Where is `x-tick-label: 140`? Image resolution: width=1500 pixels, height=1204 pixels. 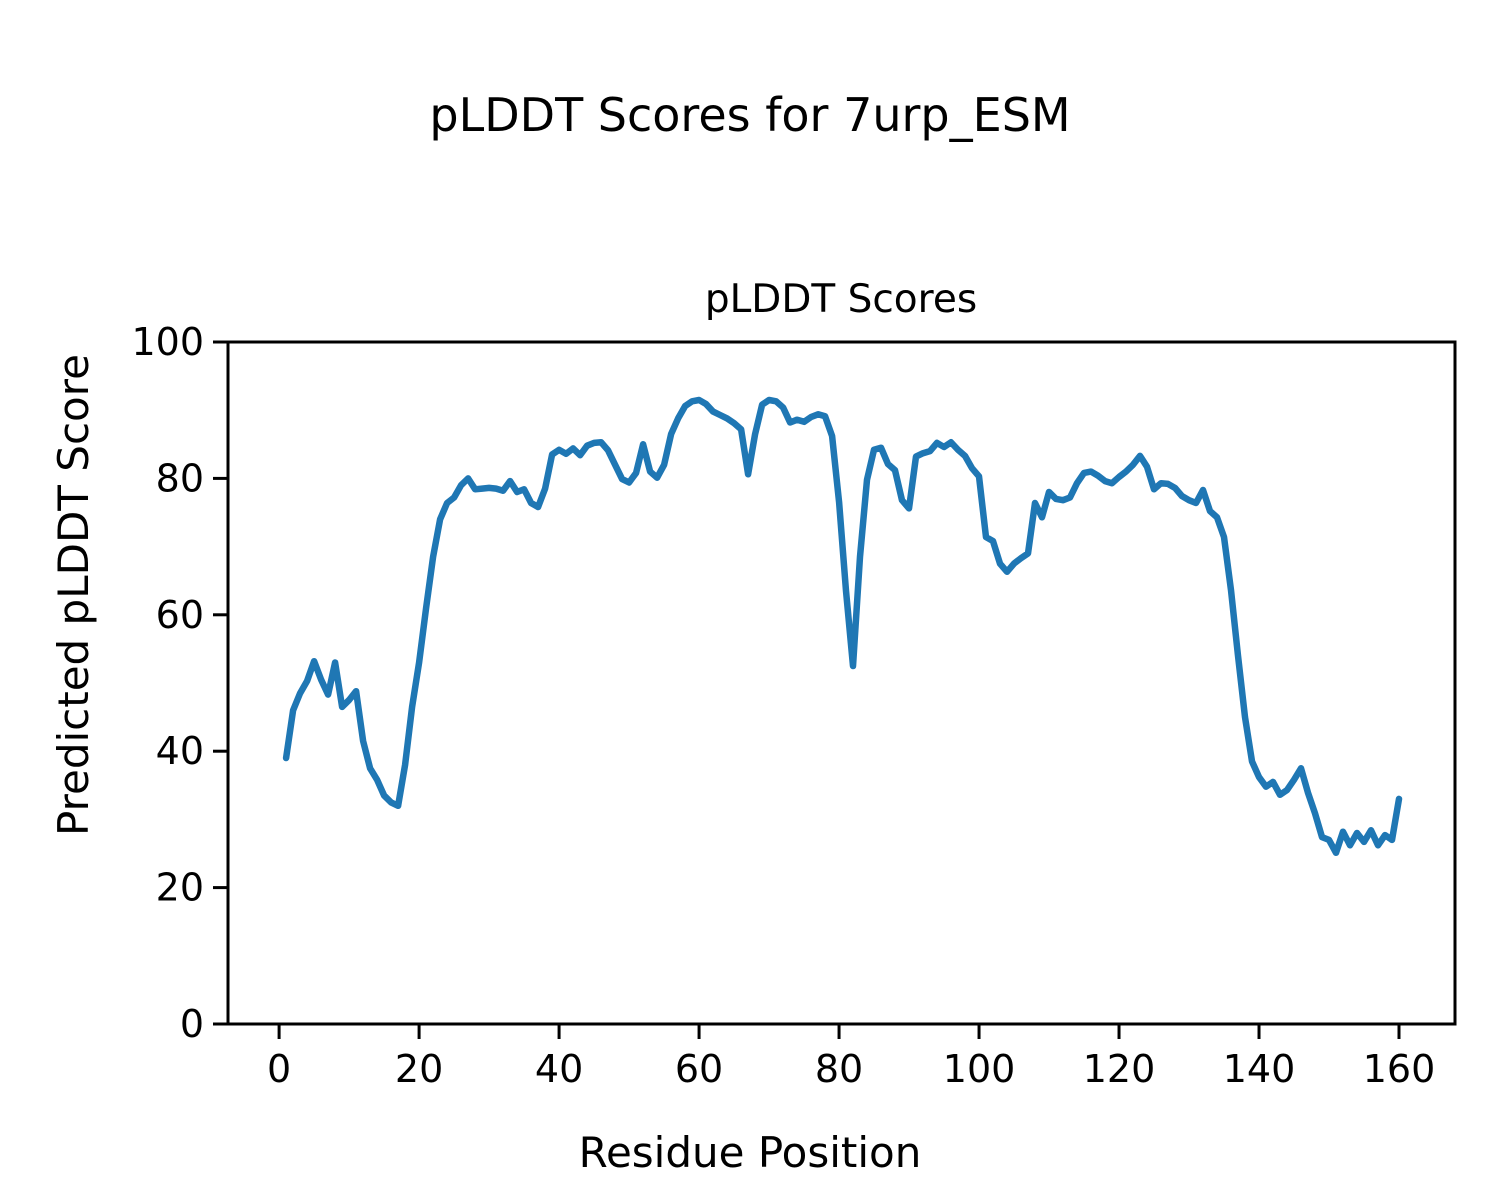 x-tick-label: 140 is located at coordinates (1259, 1069).